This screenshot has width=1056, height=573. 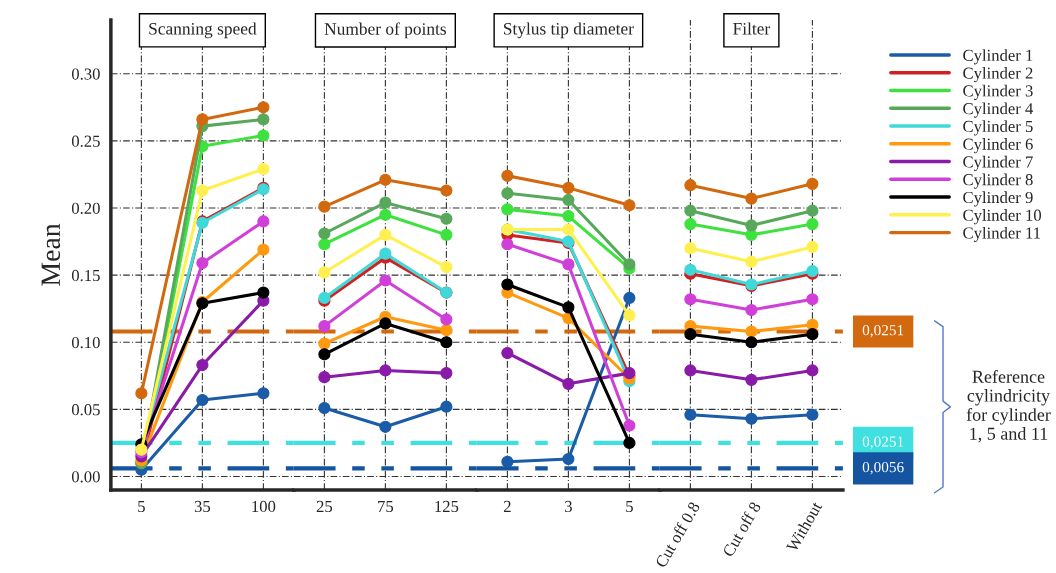 What do you see at coordinates (264, 506) in the screenshot?
I see `x-tick-label: 100` at bounding box center [264, 506].